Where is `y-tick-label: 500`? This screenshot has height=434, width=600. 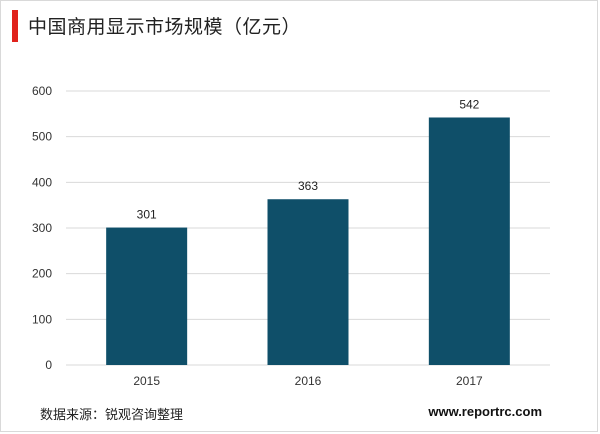 y-tick-label: 500 is located at coordinates (42, 137).